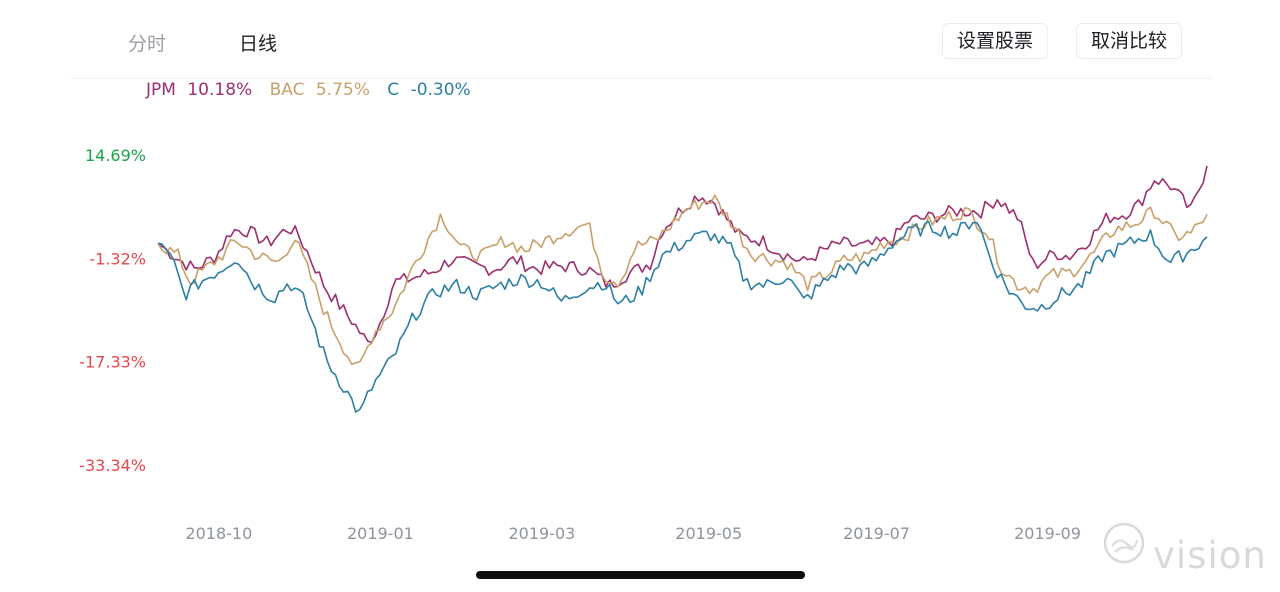 This screenshot has width=1280, height=592. What do you see at coordinates (876, 533) in the screenshot?
I see `x-tick-label: 2019-07` at bounding box center [876, 533].